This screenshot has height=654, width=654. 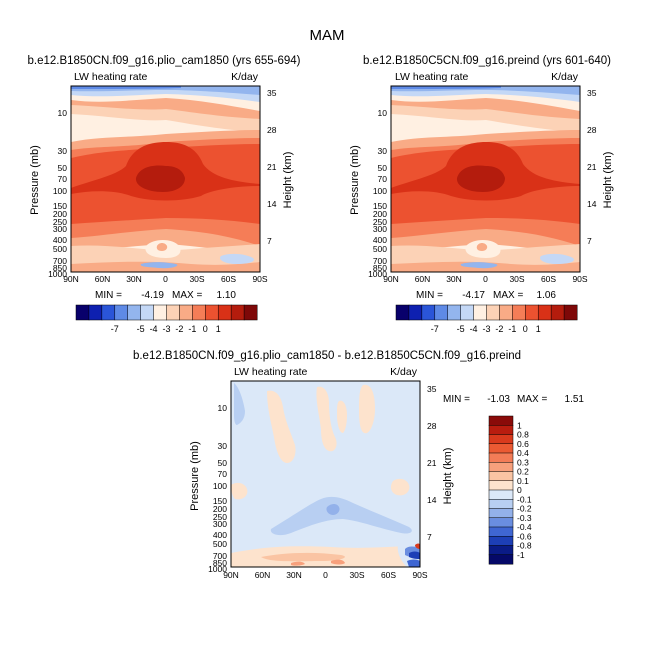 What do you see at coordinates (271, 372) in the screenshot?
I see `panel-3-field: LW heating rate` at bounding box center [271, 372].